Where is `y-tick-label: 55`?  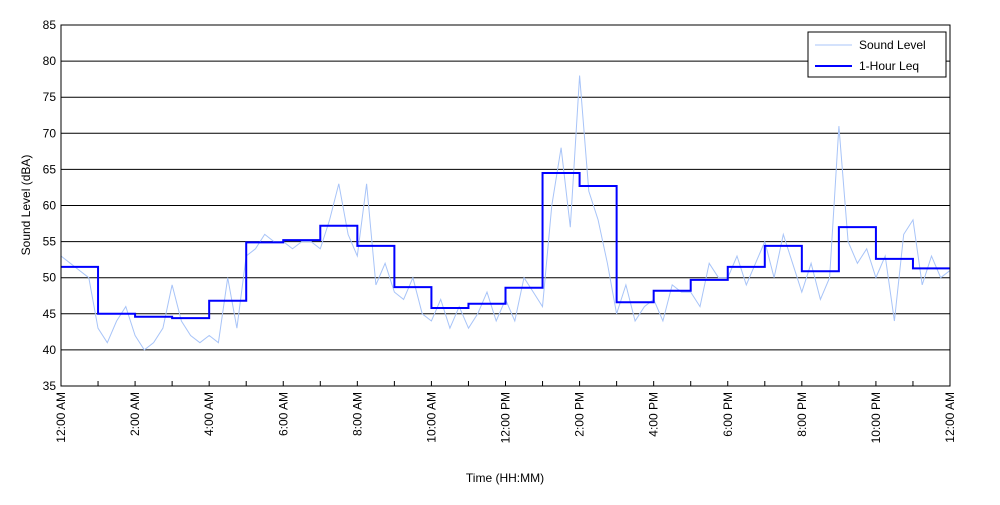 y-tick-label: 55 is located at coordinates (50, 242).